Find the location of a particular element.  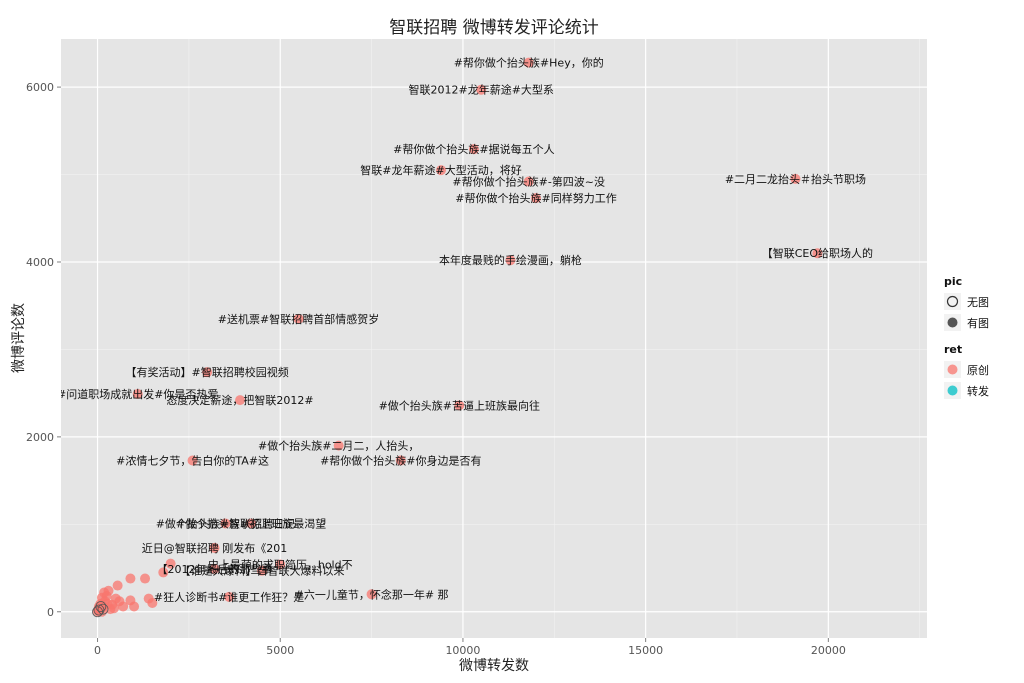

point-annotation: 智联#龙年薪途#大型活动，将好 is located at coordinates (440, 170).